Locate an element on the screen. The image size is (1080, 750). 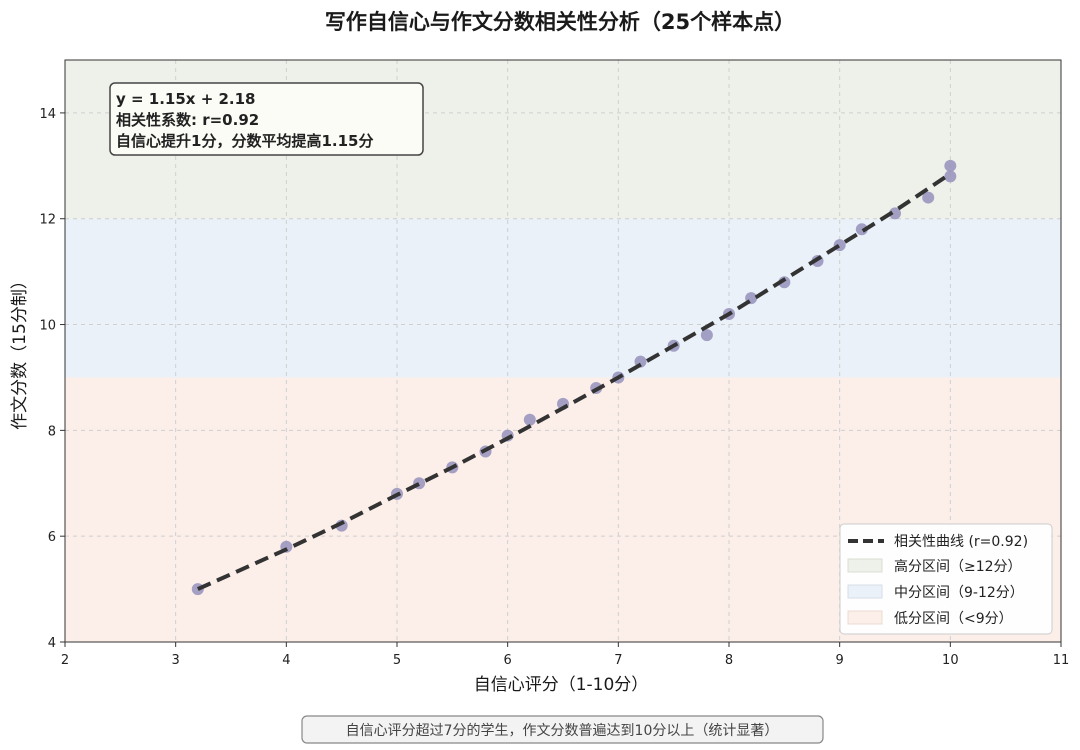
y-tick-label: 14 is located at coordinates (47, 114).